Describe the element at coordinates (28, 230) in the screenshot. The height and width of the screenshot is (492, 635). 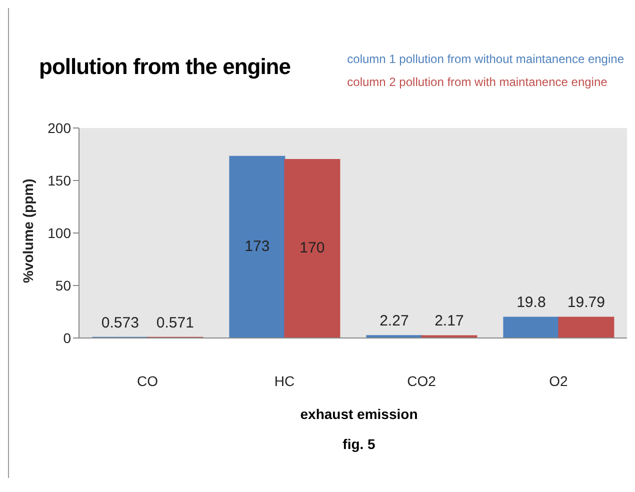
I see `y-axis-title: %volume (ppm)` at that location.